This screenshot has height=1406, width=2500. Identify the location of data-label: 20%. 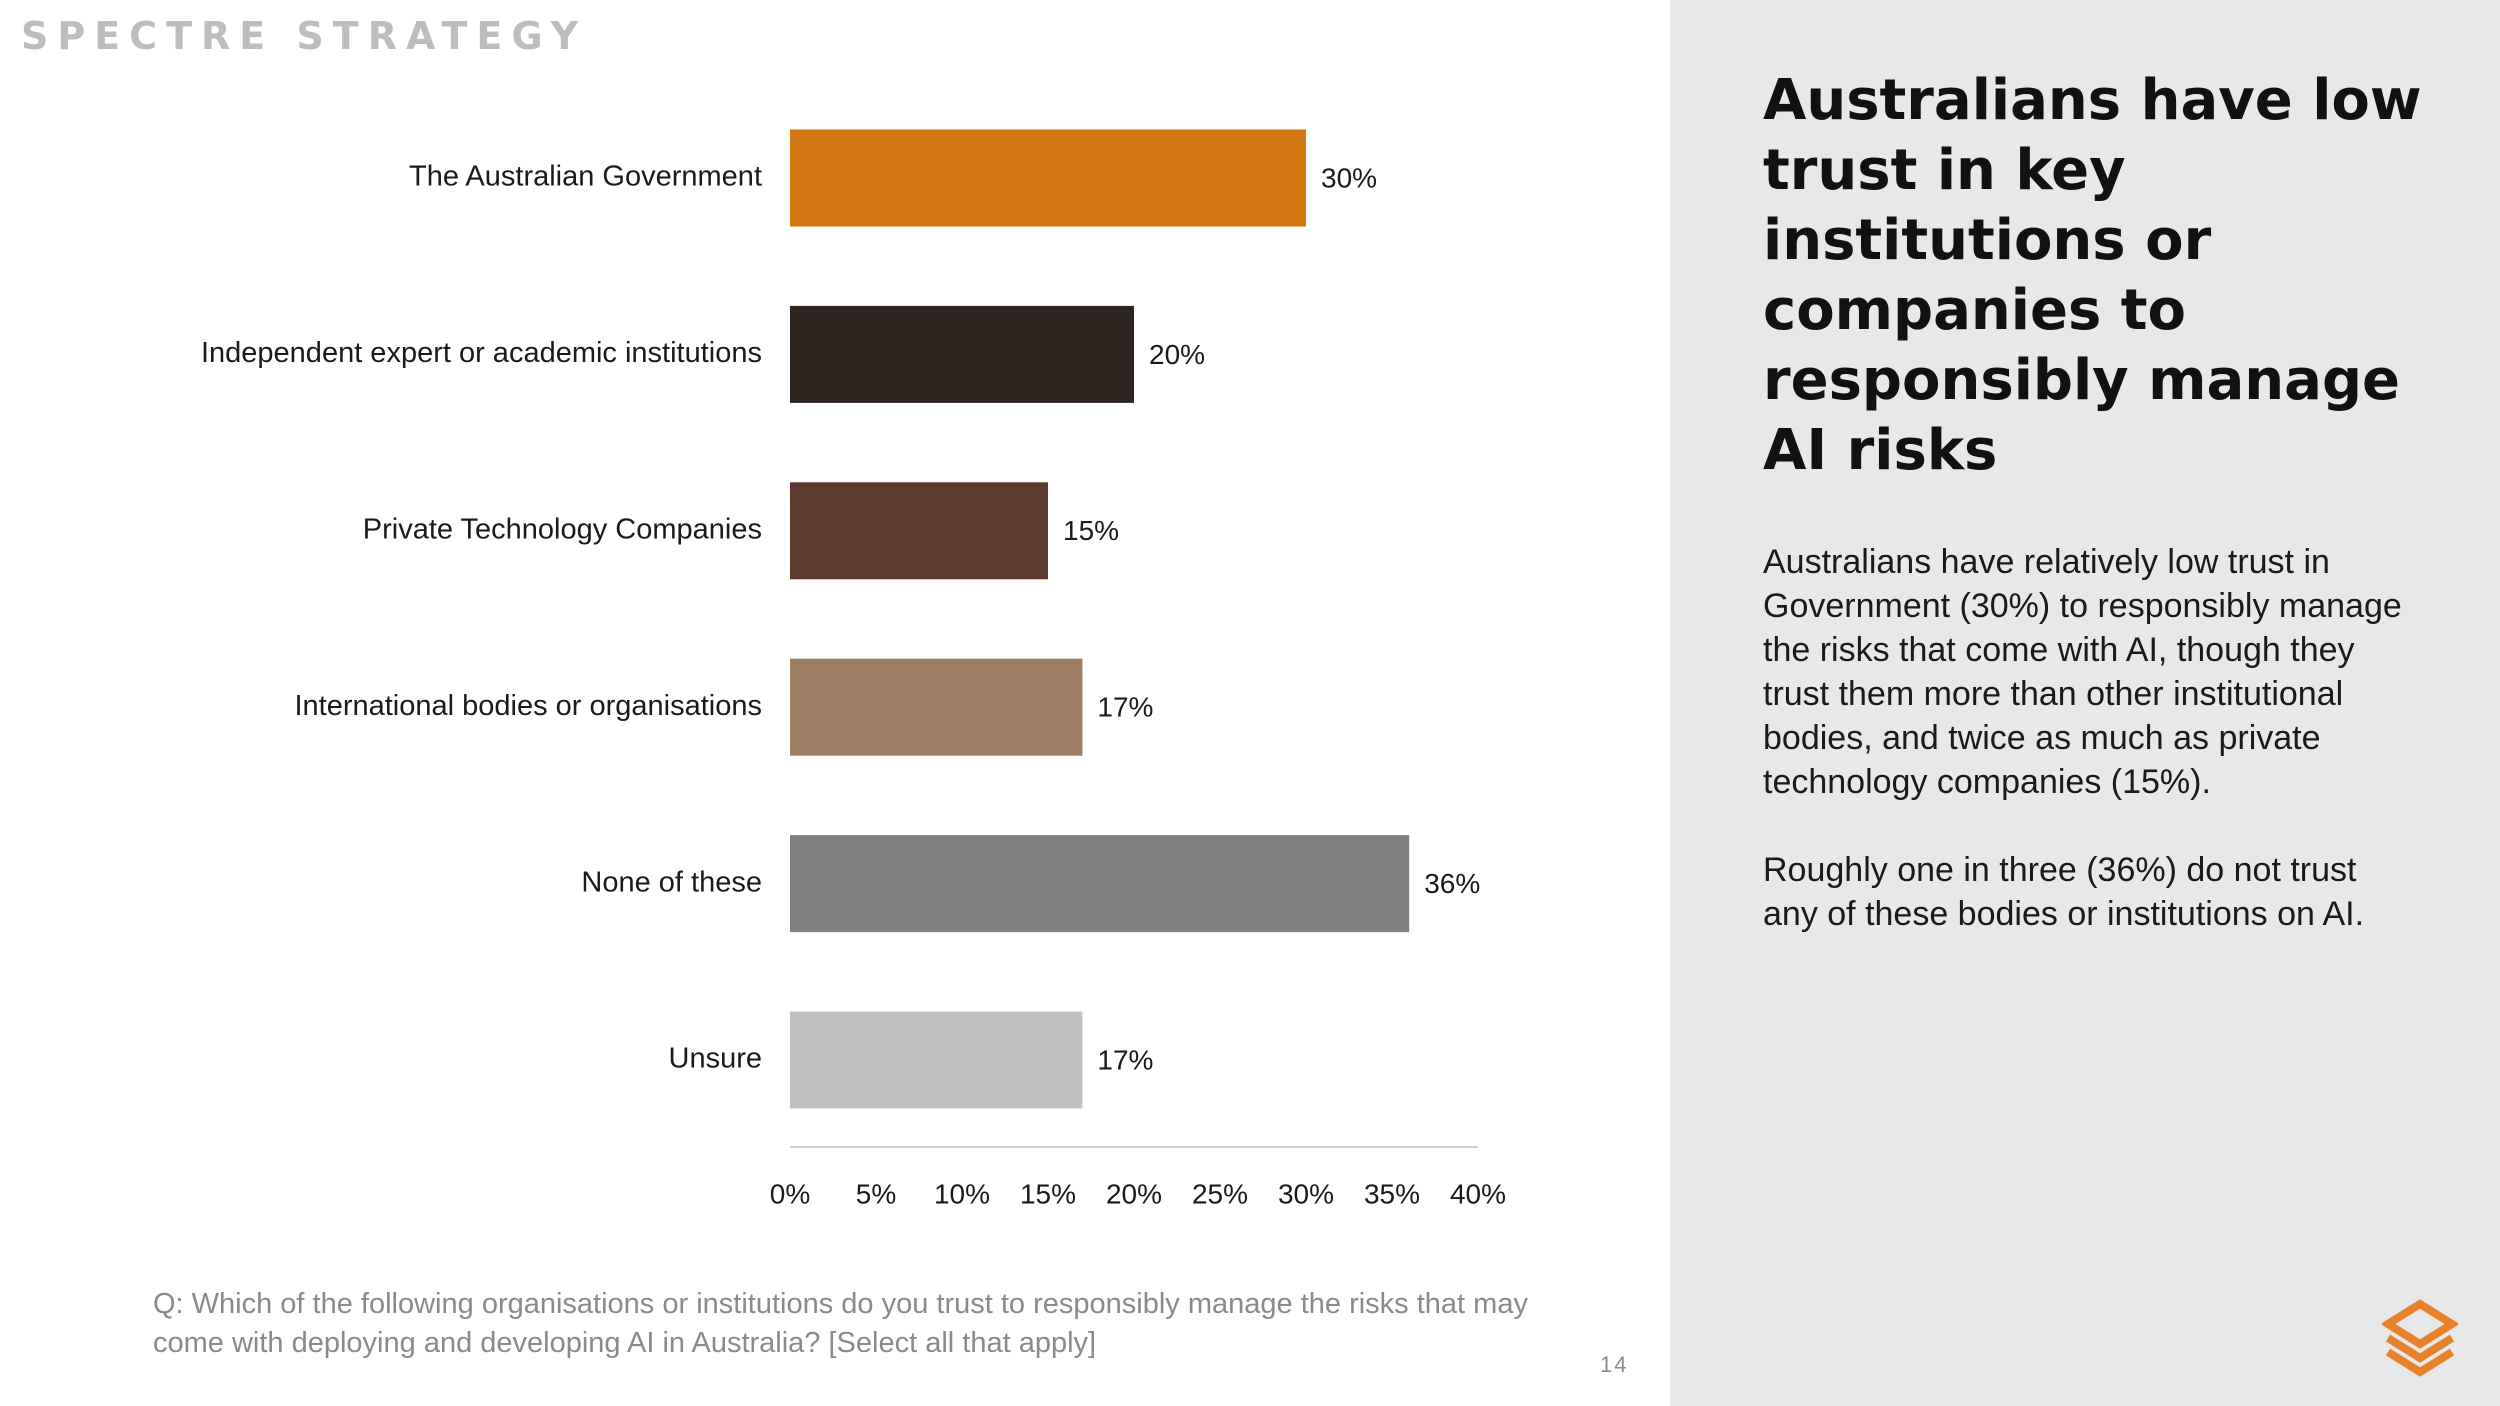
(1177, 354).